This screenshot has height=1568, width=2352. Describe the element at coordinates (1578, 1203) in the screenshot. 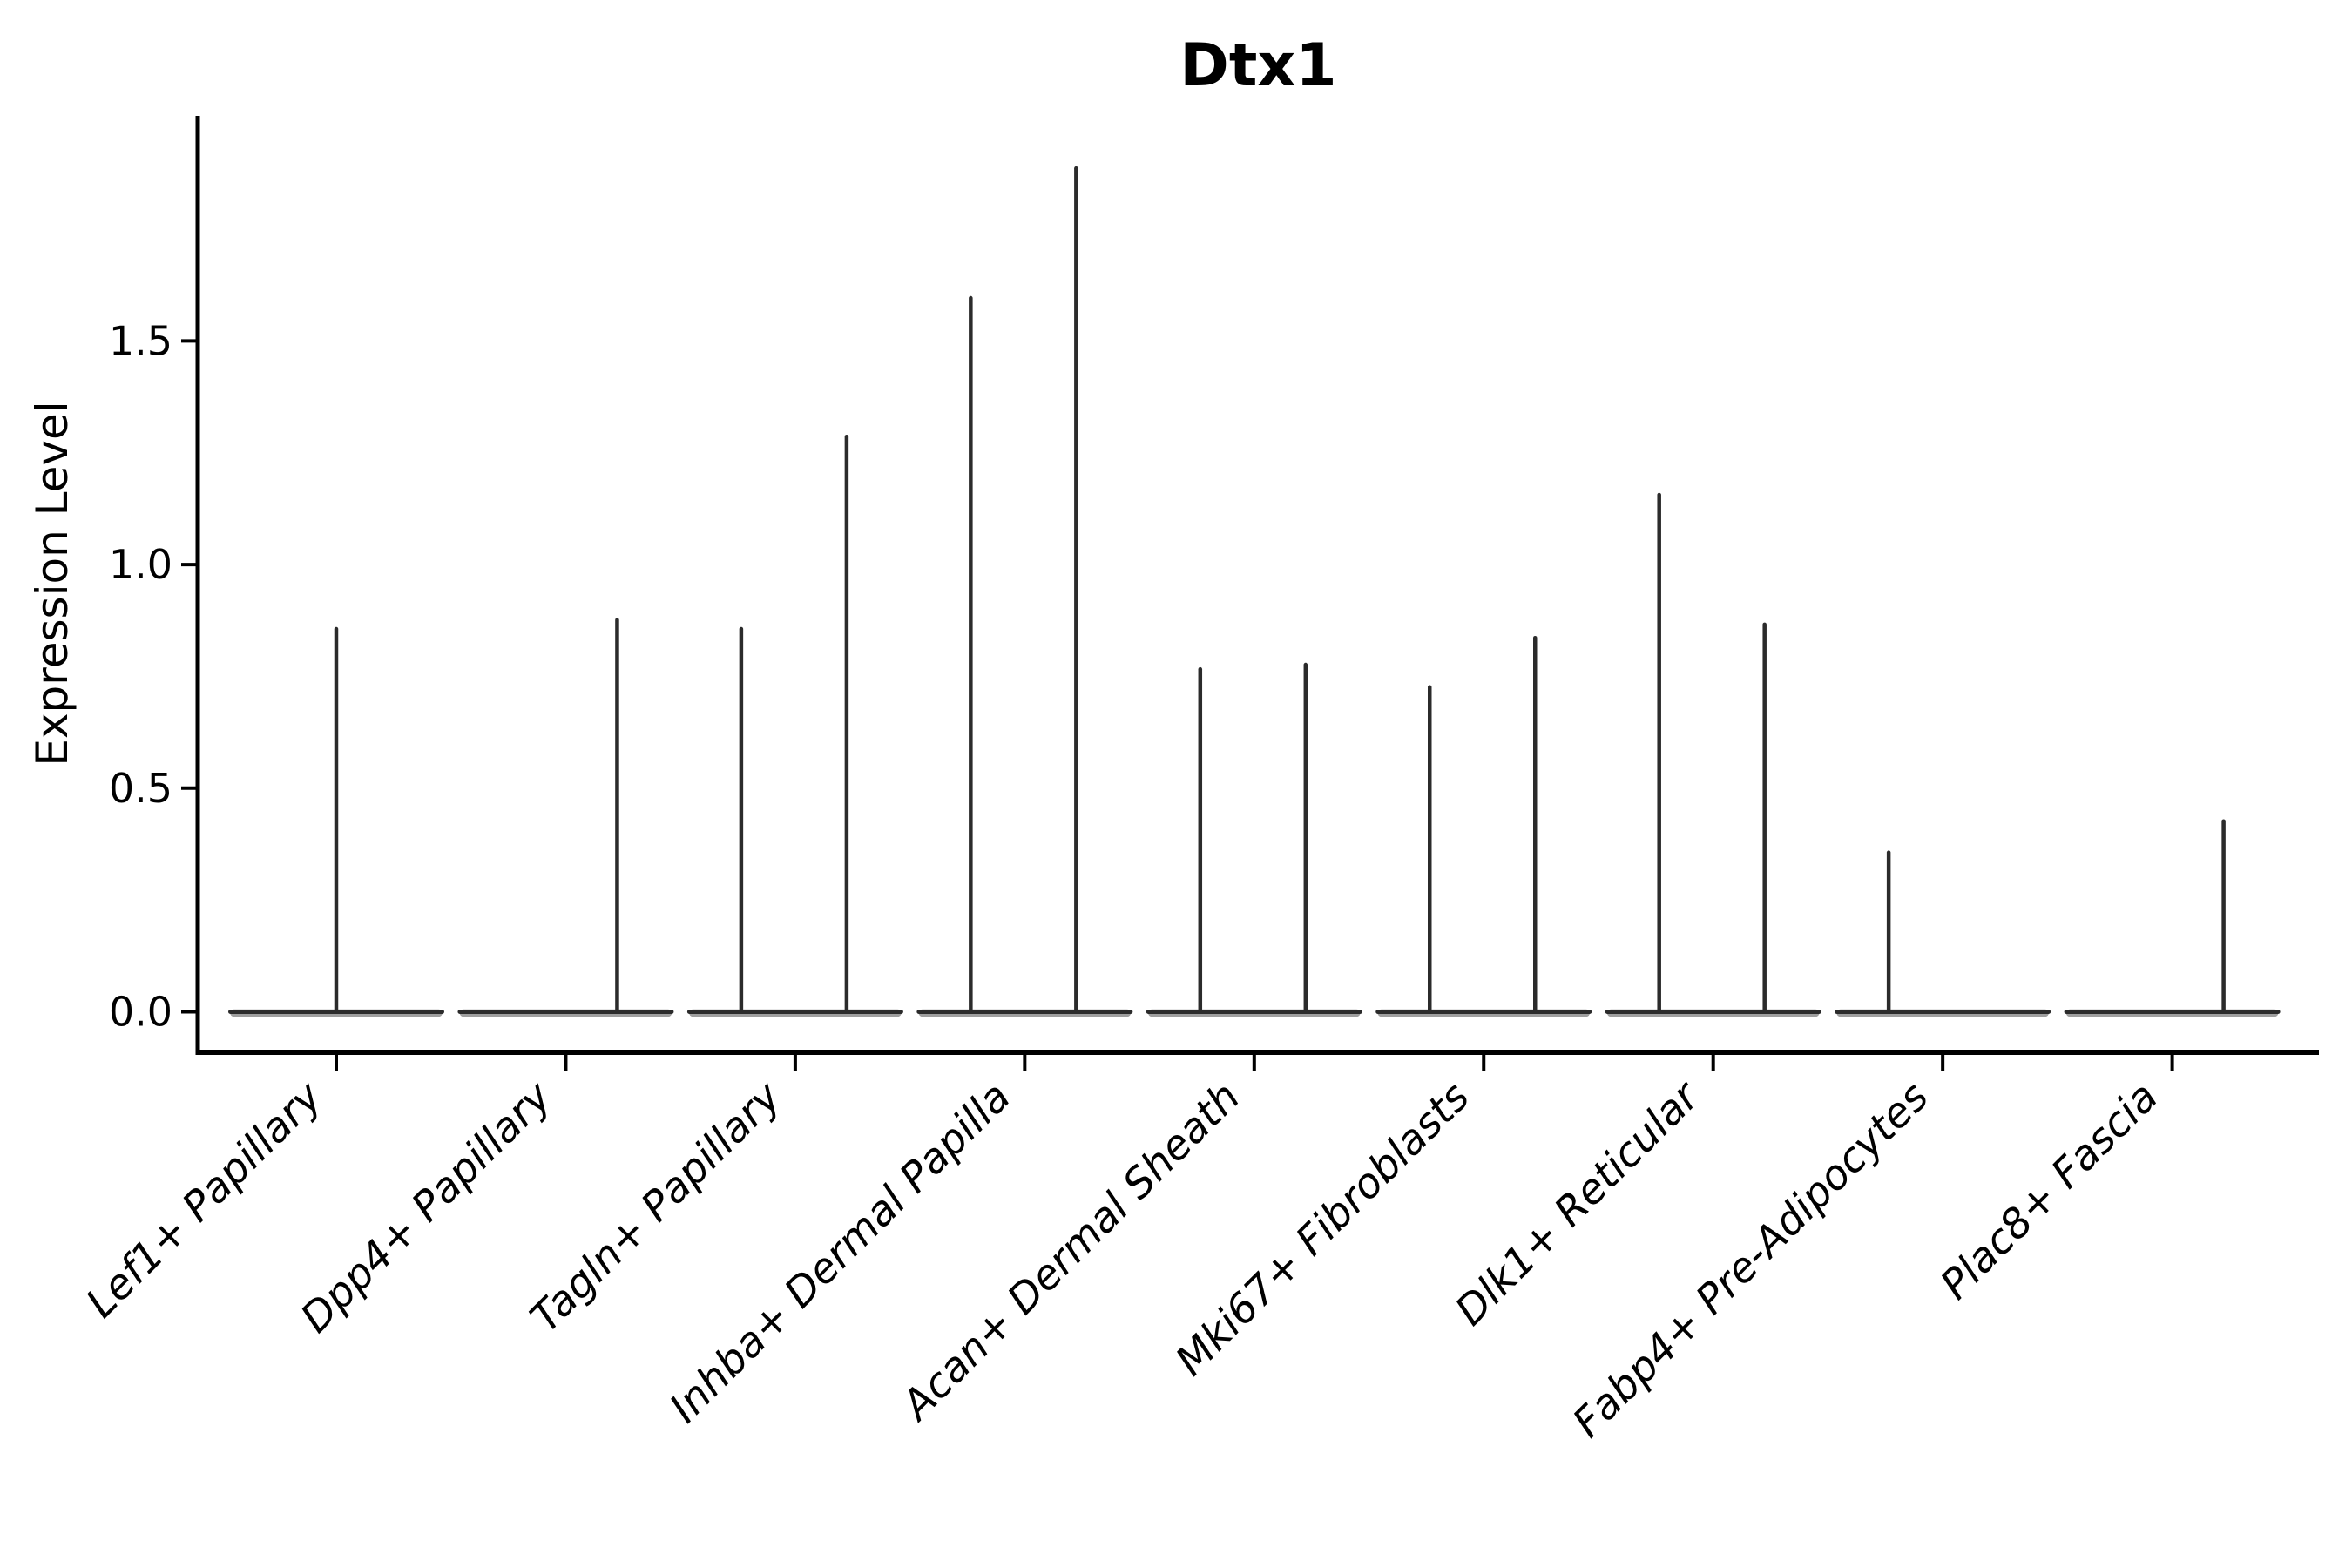

I see `x-tick-label: Dlk1+ Reticular` at that location.